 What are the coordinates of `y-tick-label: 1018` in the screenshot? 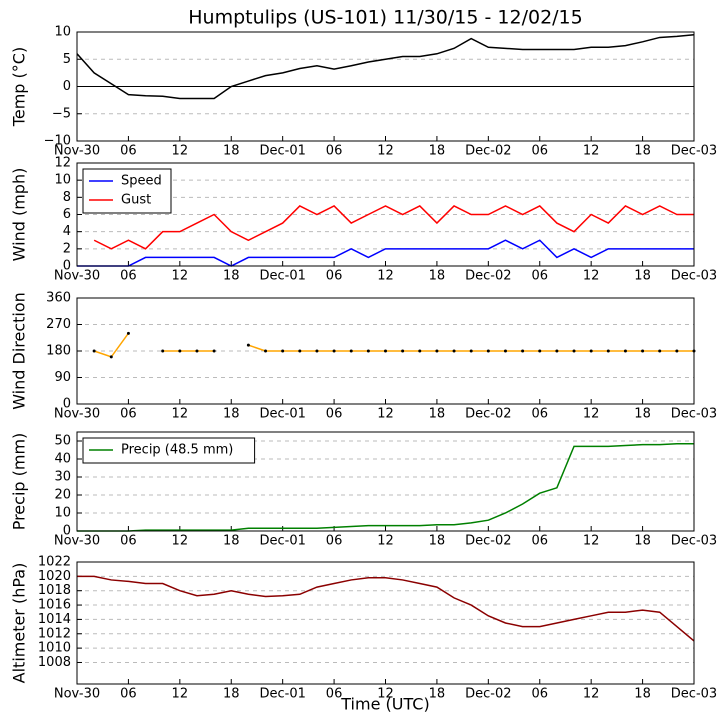 It's located at (54, 590).